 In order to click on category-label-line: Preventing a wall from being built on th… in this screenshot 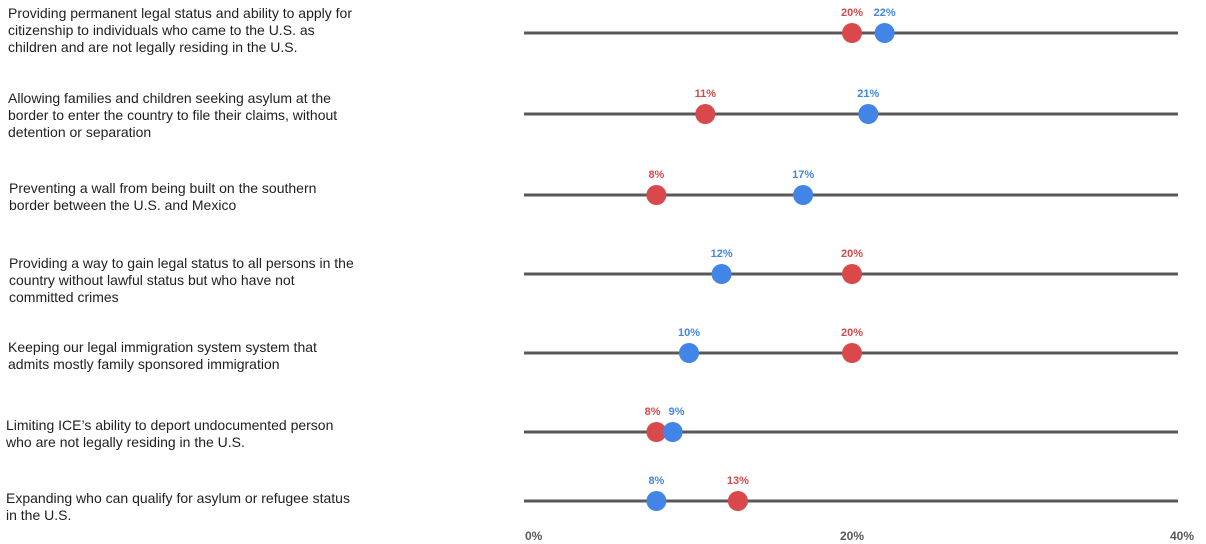, I will do `click(162, 188)`.